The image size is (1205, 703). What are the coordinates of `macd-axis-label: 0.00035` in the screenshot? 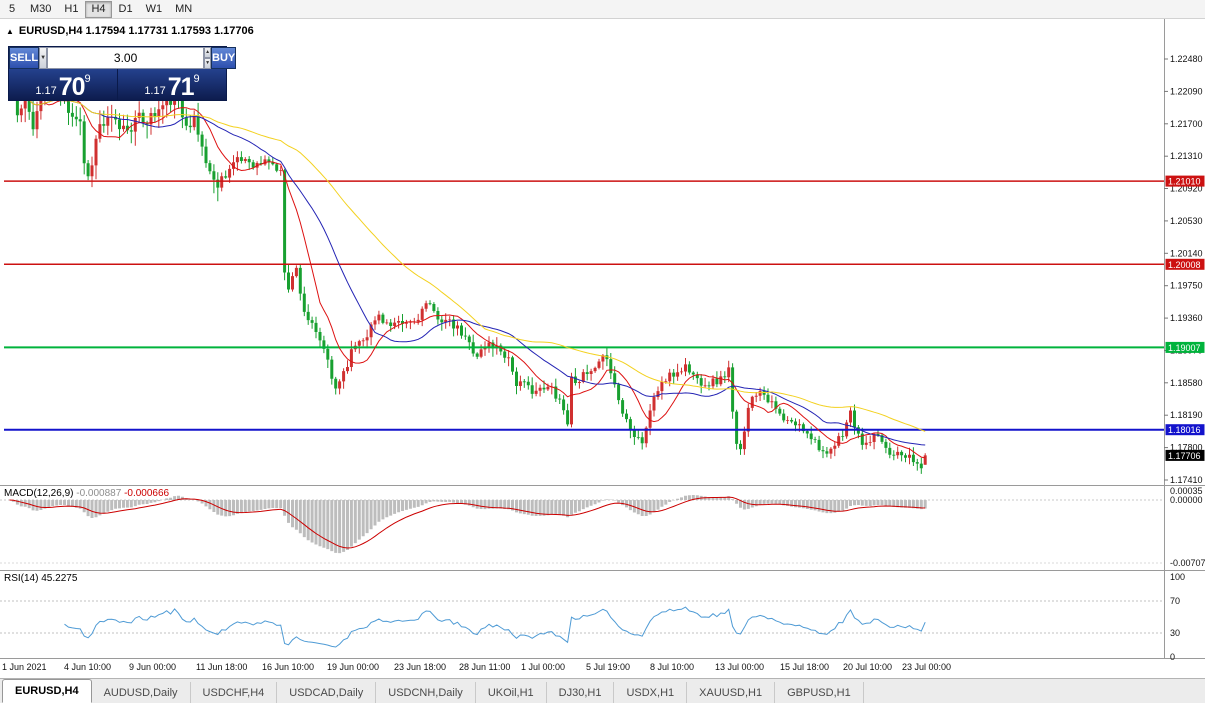 It's located at (1186, 491).